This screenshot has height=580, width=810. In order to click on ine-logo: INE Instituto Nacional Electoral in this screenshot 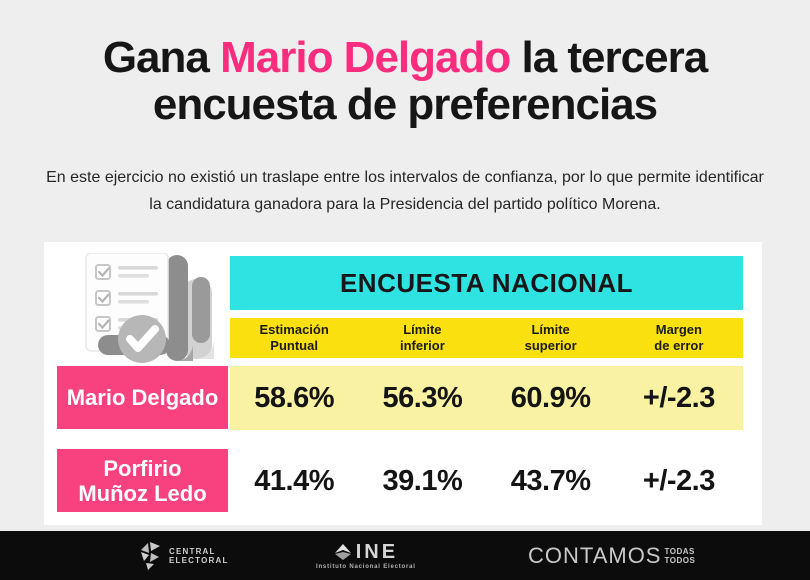, I will do `click(366, 555)`.